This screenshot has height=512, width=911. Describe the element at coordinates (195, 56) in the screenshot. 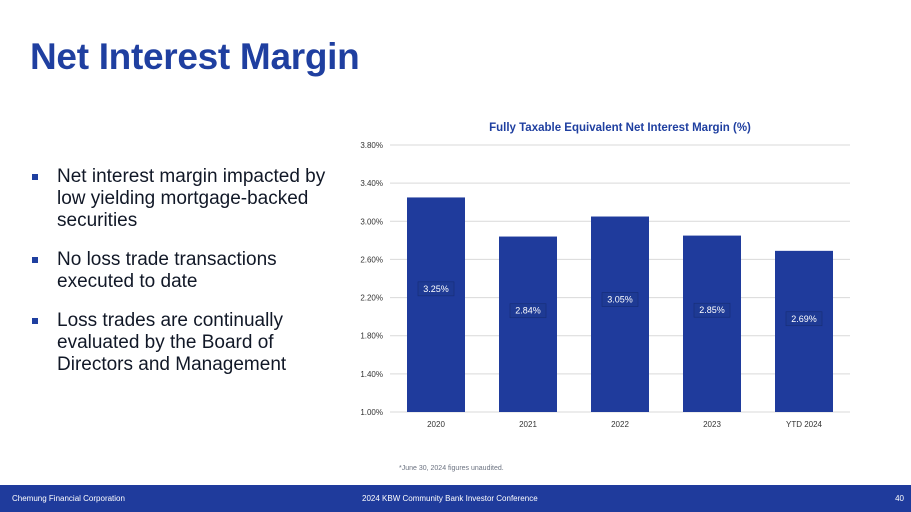

I see `page-title: Net Interest Margin` at that location.